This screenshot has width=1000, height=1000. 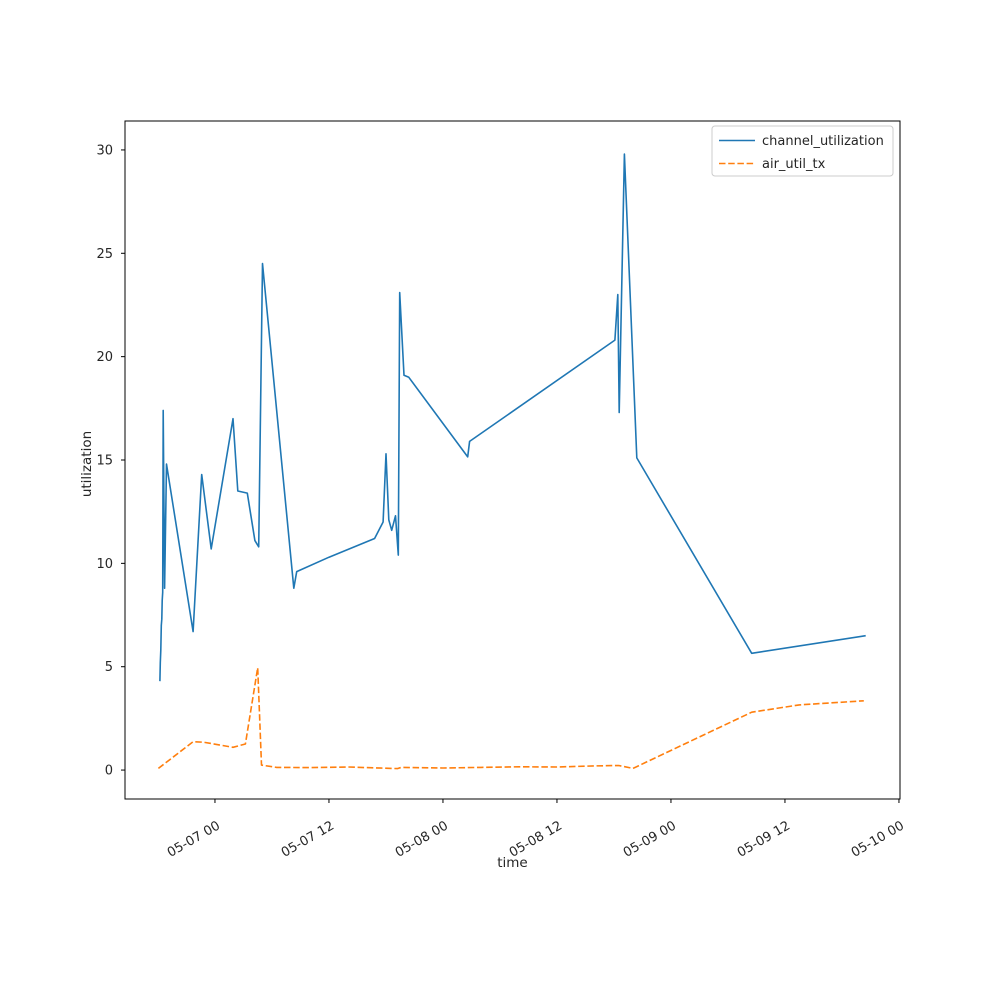 What do you see at coordinates (510, 718) in the screenshot?
I see `series-line-air_util_tx` at bounding box center [510, 718].